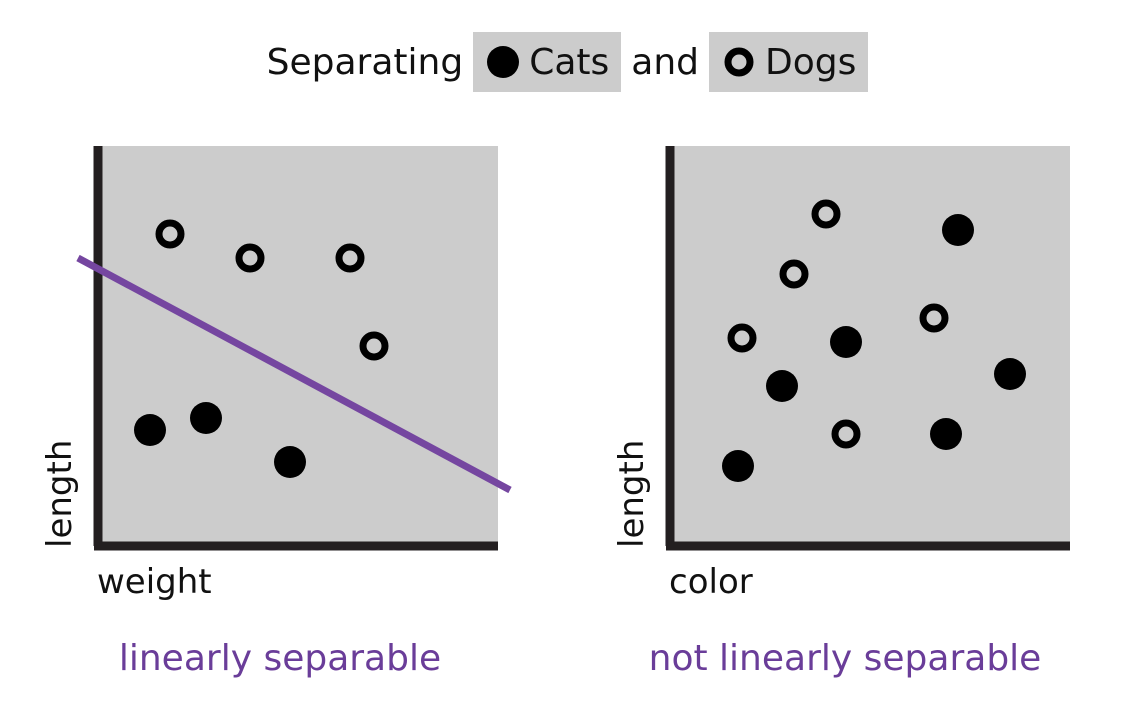  I want to click on ring-icon, so click(739, 62).